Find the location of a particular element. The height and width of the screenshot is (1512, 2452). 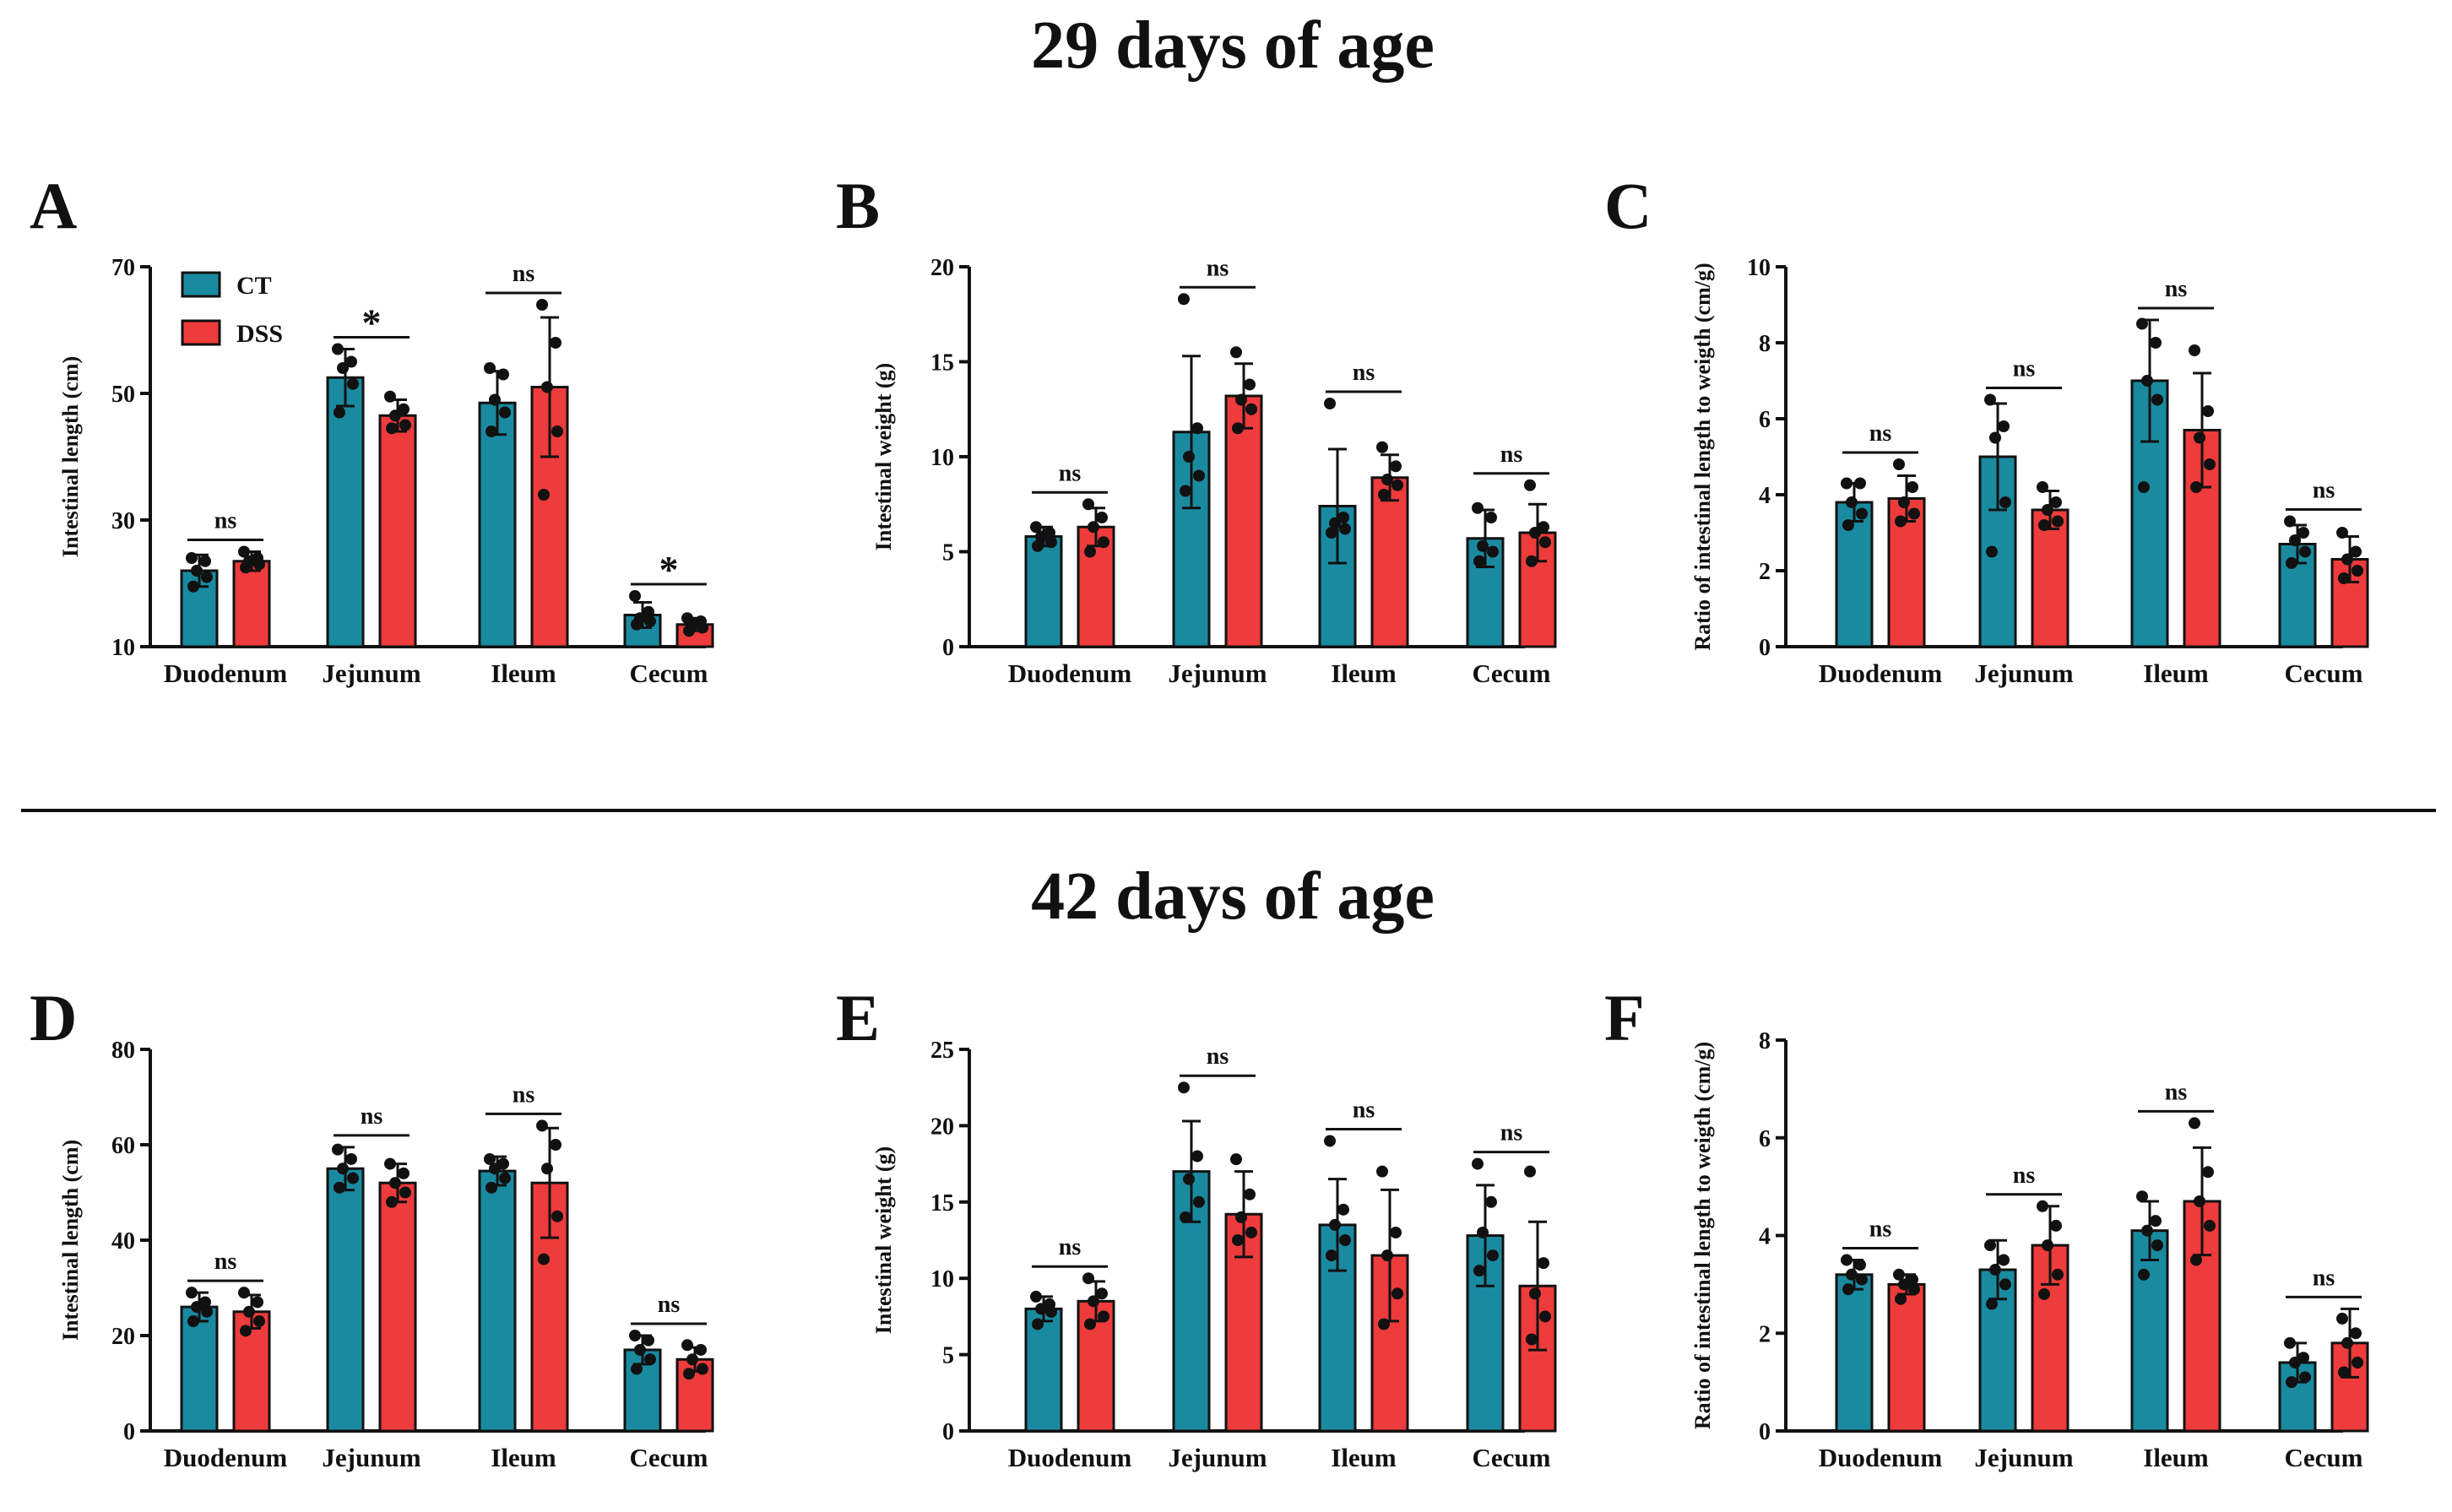

category-label-duodenum: Duodenum is located at coordinates (1070, 1457).